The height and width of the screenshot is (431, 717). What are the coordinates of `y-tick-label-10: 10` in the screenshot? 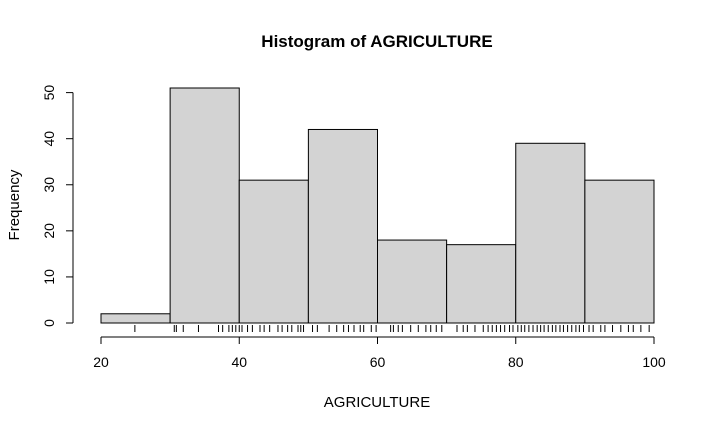 It's located at (49, 277).